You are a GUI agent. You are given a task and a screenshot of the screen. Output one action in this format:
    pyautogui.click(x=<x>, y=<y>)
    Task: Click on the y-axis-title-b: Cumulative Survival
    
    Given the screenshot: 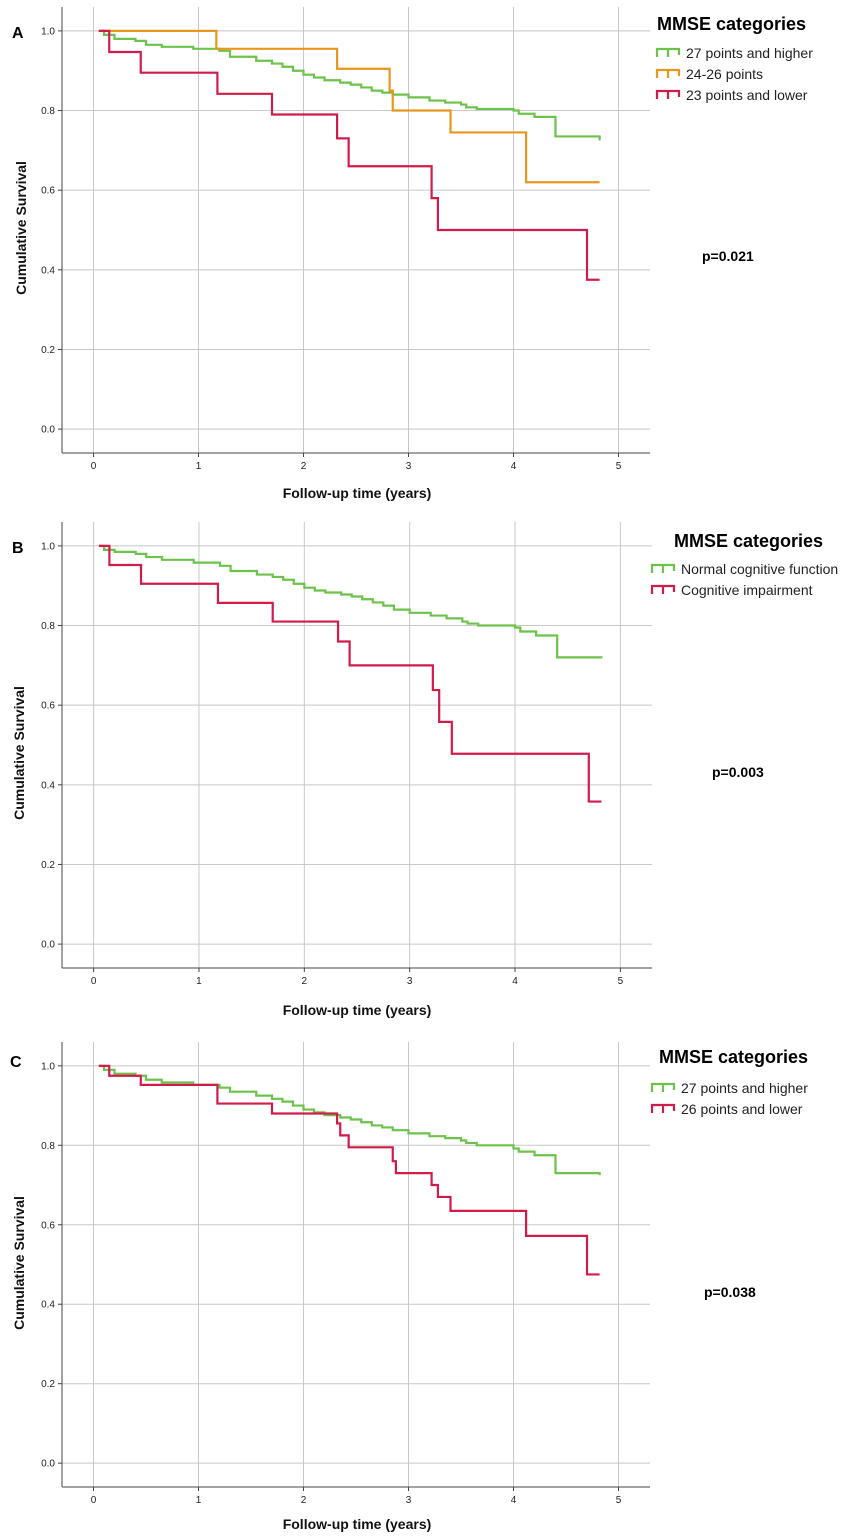 What is the action you would take?
    pyautogui.click(x=19, y=753)
    